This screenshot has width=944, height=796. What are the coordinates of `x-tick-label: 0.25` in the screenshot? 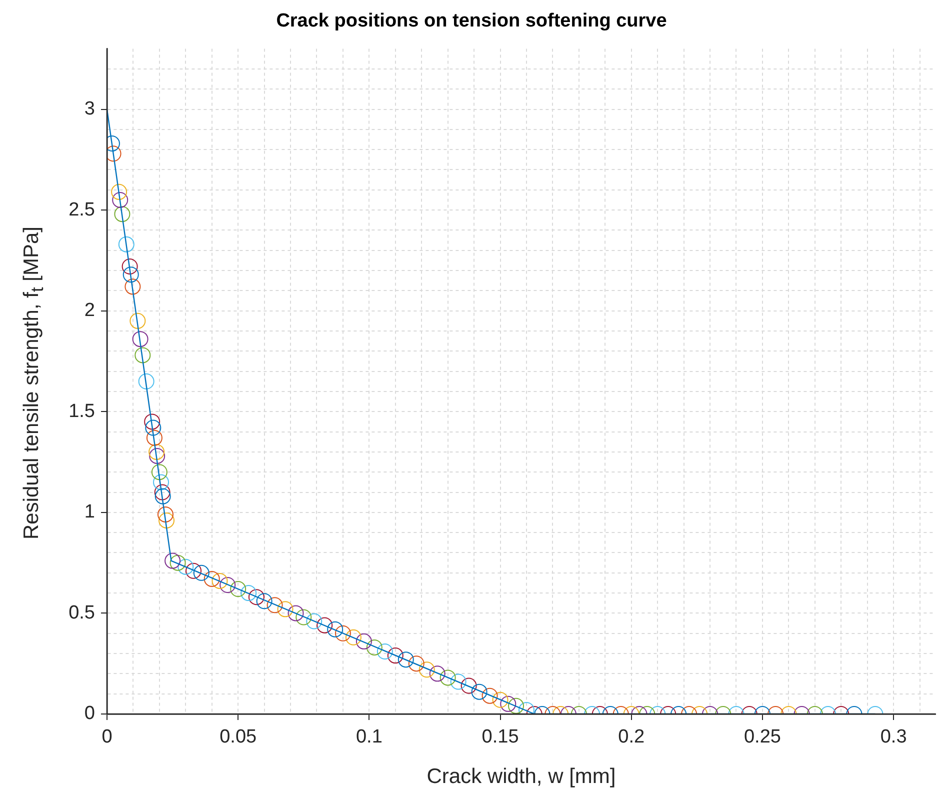 It's located at (762, 737).